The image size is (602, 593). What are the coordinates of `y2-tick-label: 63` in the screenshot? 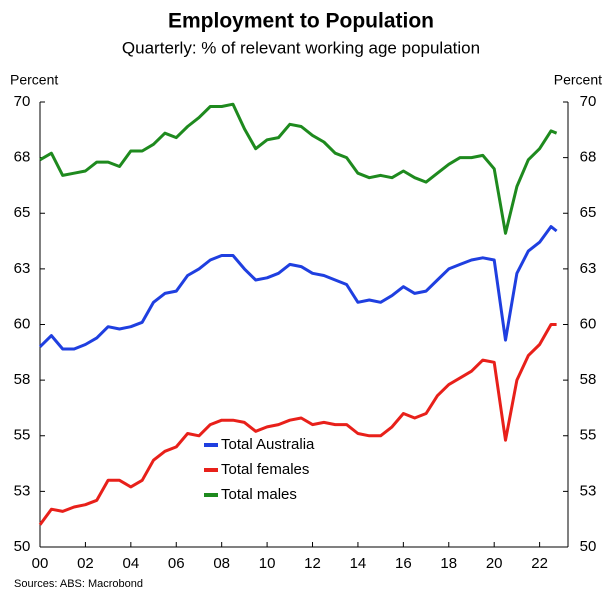 It's located at (588, 268).